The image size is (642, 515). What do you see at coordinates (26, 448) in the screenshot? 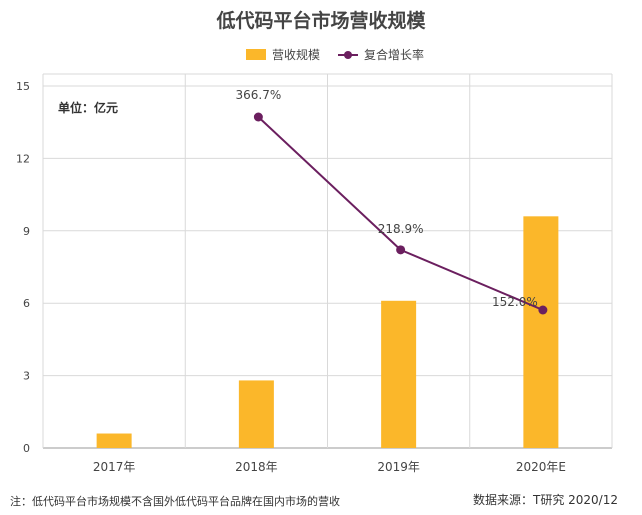
I see `y-tick-label: 0` at bounding box center [26, 448].